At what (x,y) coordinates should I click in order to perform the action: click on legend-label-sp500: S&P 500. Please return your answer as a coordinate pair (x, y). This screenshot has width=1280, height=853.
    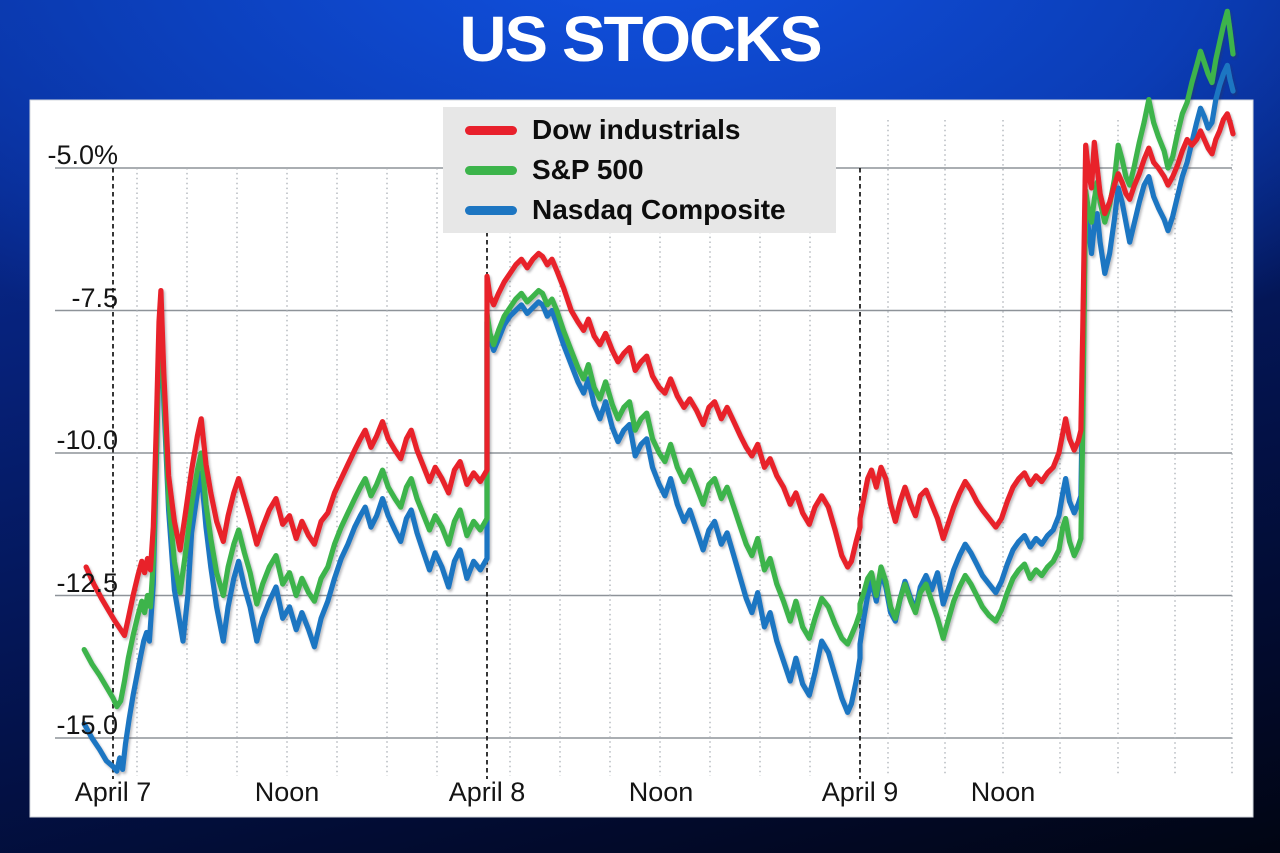
    Looking at the image, I should click on (588, 169).